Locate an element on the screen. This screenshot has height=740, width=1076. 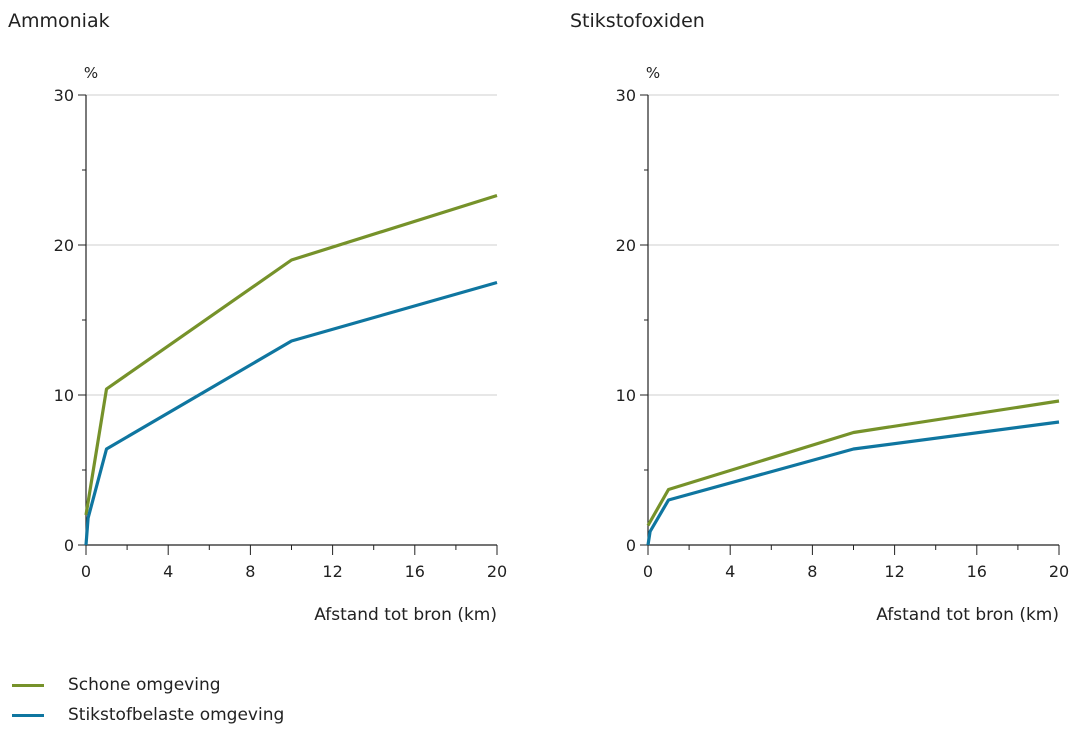
chart-title: Stikstofoxiden is located at coordinates (637, 21).